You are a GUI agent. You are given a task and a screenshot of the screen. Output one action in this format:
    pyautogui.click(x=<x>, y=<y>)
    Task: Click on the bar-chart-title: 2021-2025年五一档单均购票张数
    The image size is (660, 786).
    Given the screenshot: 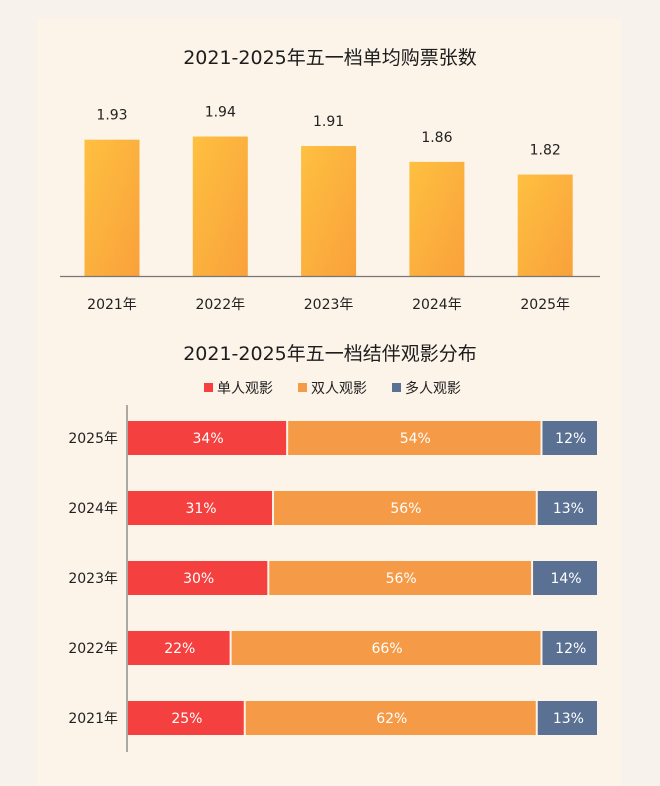 What is the action you would take?
    pyautogui.click(x=330, y=58)
    